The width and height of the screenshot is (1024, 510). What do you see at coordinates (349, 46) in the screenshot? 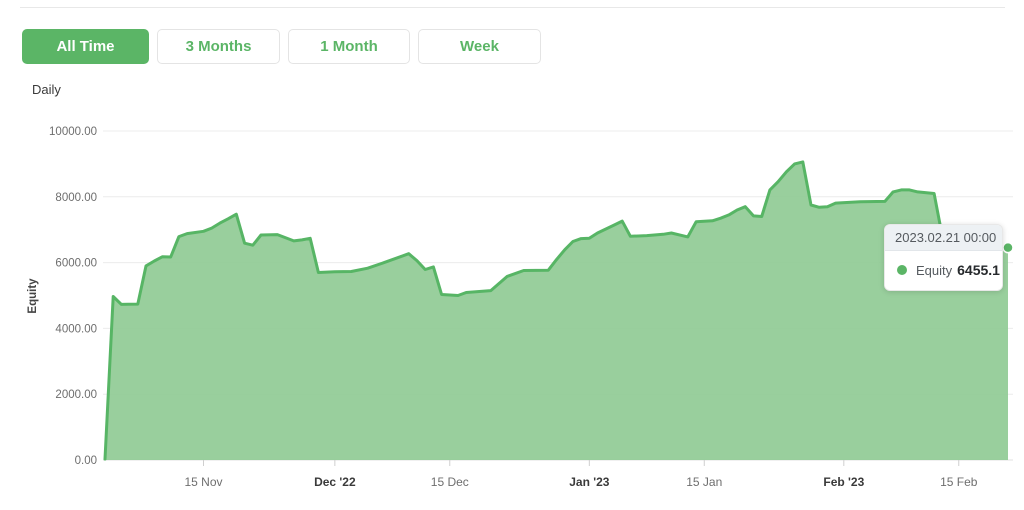
I see `filter-button-1-month: 1 Month` at bounding box center [349, 46].